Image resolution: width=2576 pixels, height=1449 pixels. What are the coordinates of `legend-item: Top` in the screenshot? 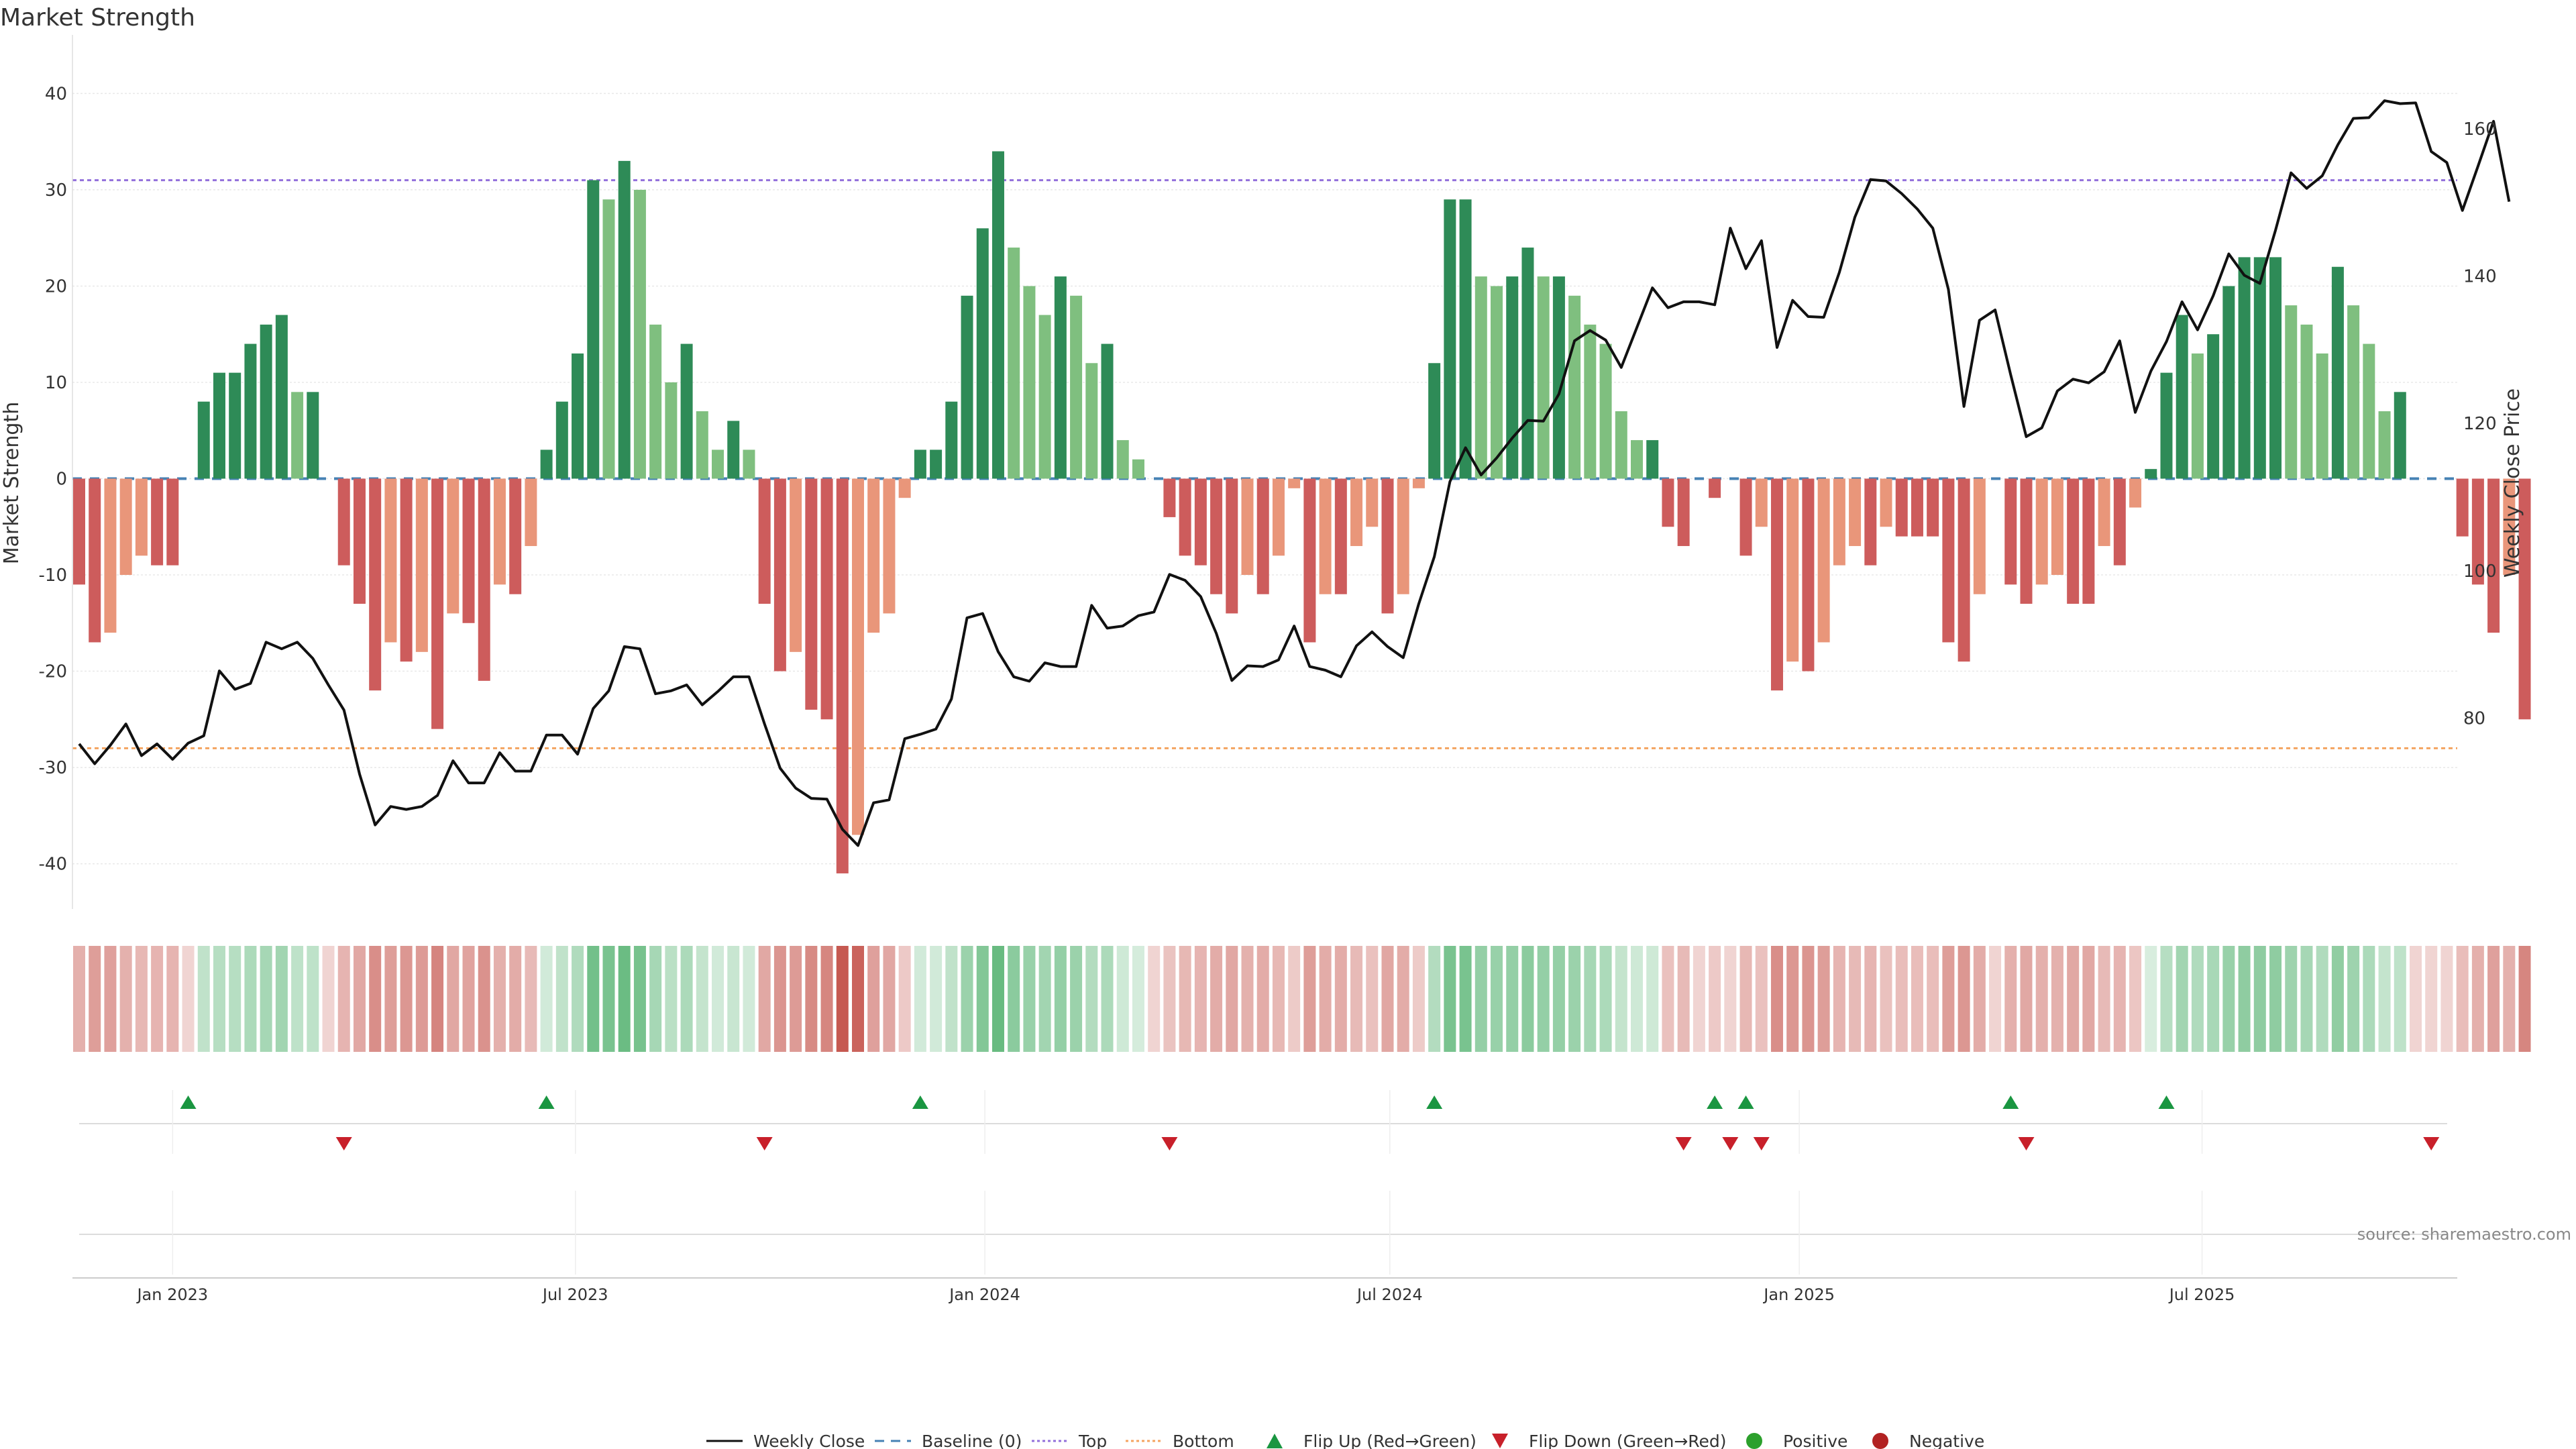 It's located at (1069, 1440).